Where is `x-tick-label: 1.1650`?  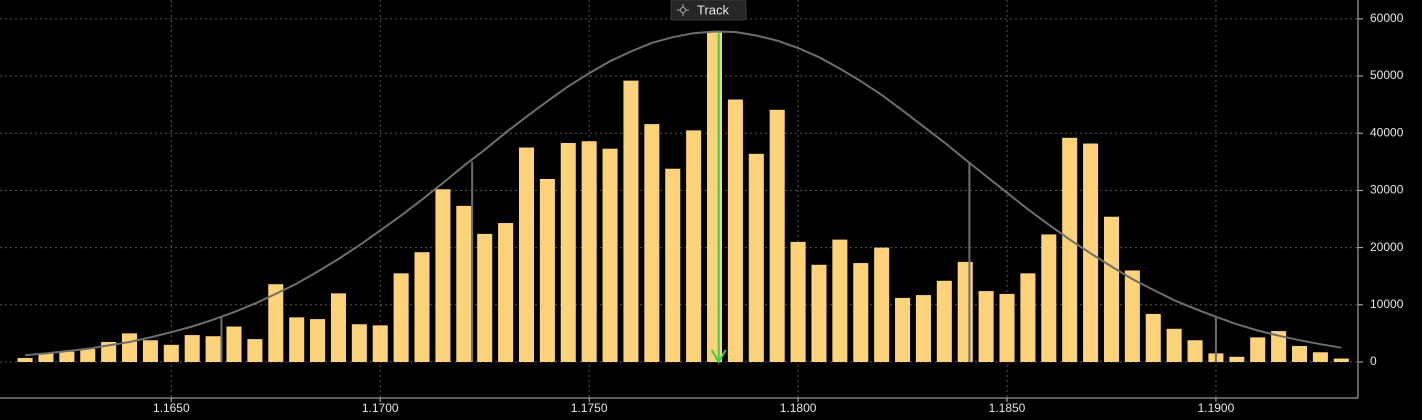
x-tick-label: 1.1650 is located at coordinates (171, 408).